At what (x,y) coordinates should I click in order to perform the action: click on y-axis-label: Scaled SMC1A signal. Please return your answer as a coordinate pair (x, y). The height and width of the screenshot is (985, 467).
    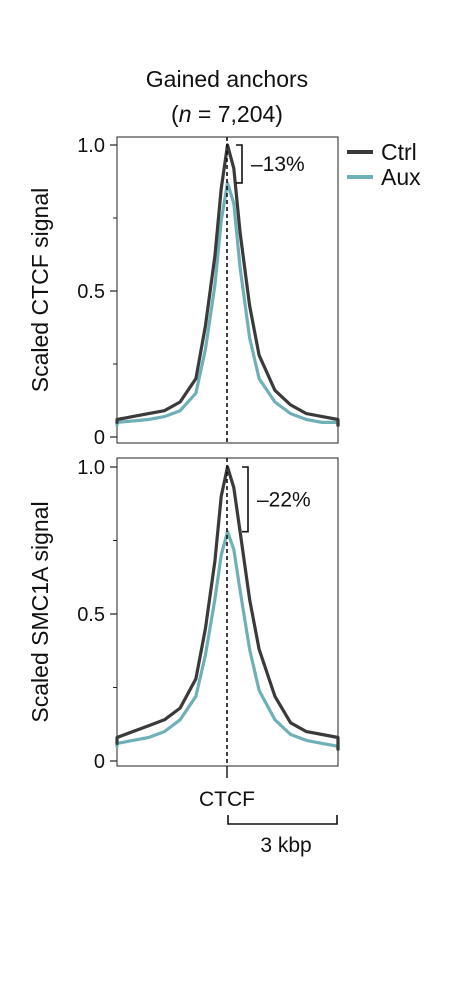
    Looking at the image, I should click on (40, 611).